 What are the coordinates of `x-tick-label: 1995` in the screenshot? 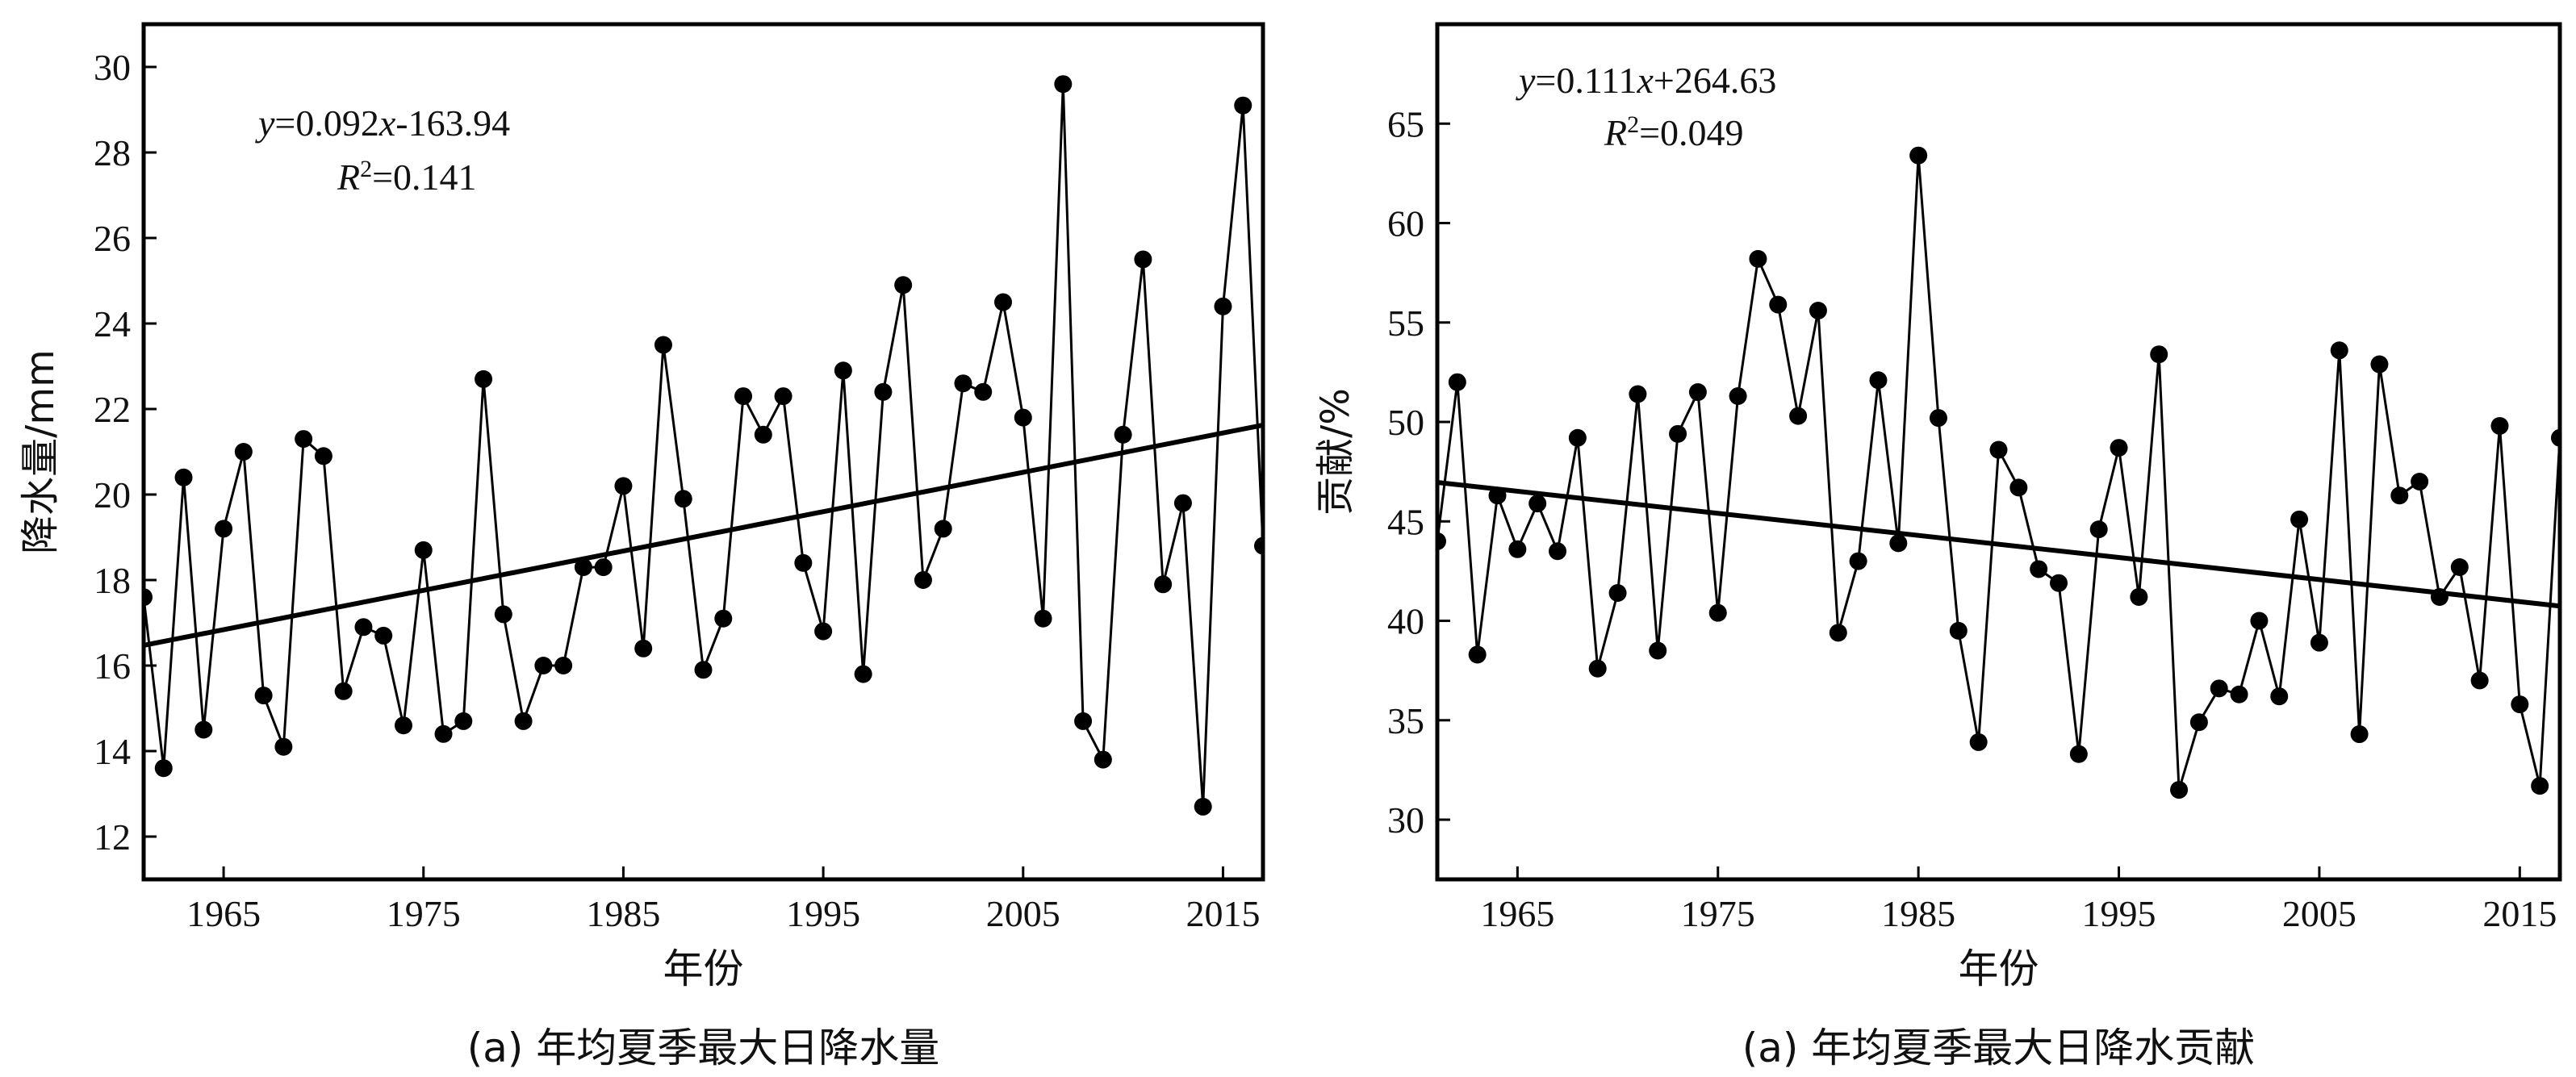 It's located at (2119, 913).